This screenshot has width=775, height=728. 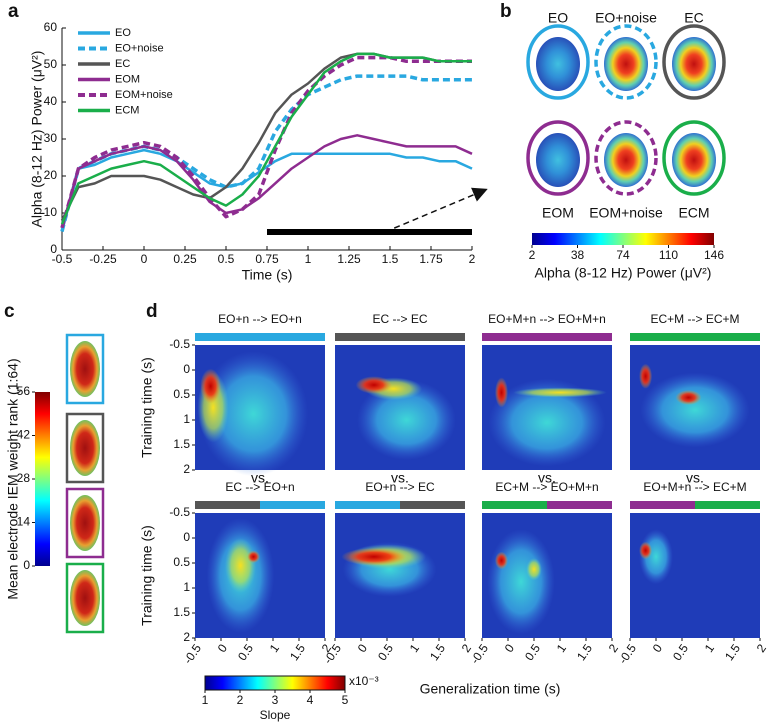 I want to click on panel-title: EO+n --> EO+n, so click(x=260, y=319).